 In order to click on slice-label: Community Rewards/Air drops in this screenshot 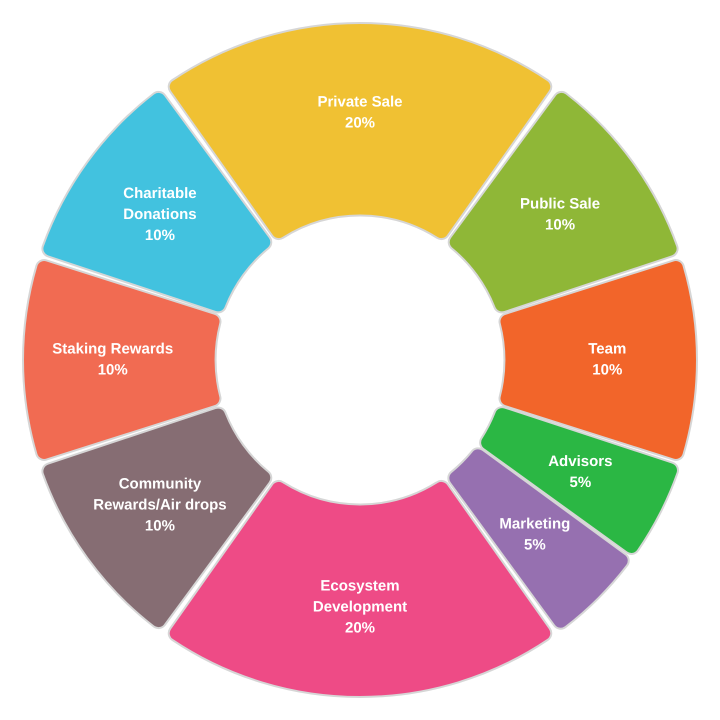, I will do `click(160, 494)`.